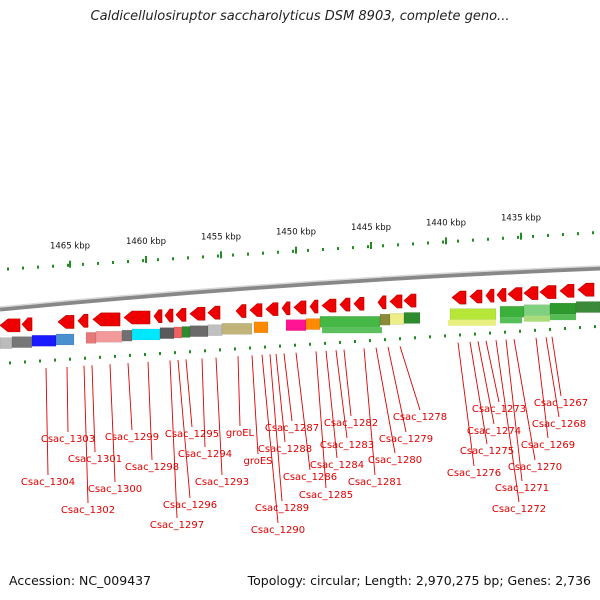 The width and height of the screenshot is (600, 600). I want to click on gene-label: Csac_1297, so click(177, 525).